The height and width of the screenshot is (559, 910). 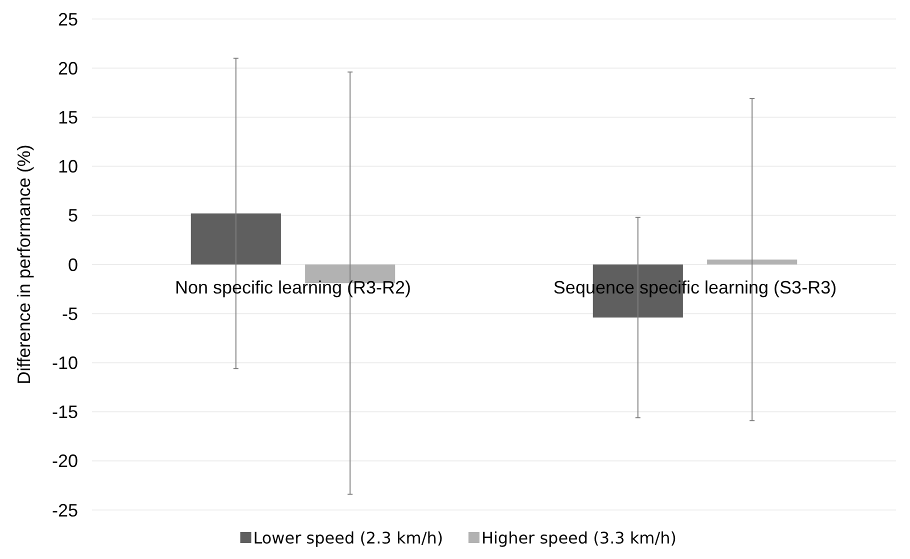 What do you see at coordinates (68, 166) in the screenshot?
I see `y-tick-label: 10` at bounding box center [68, 166].